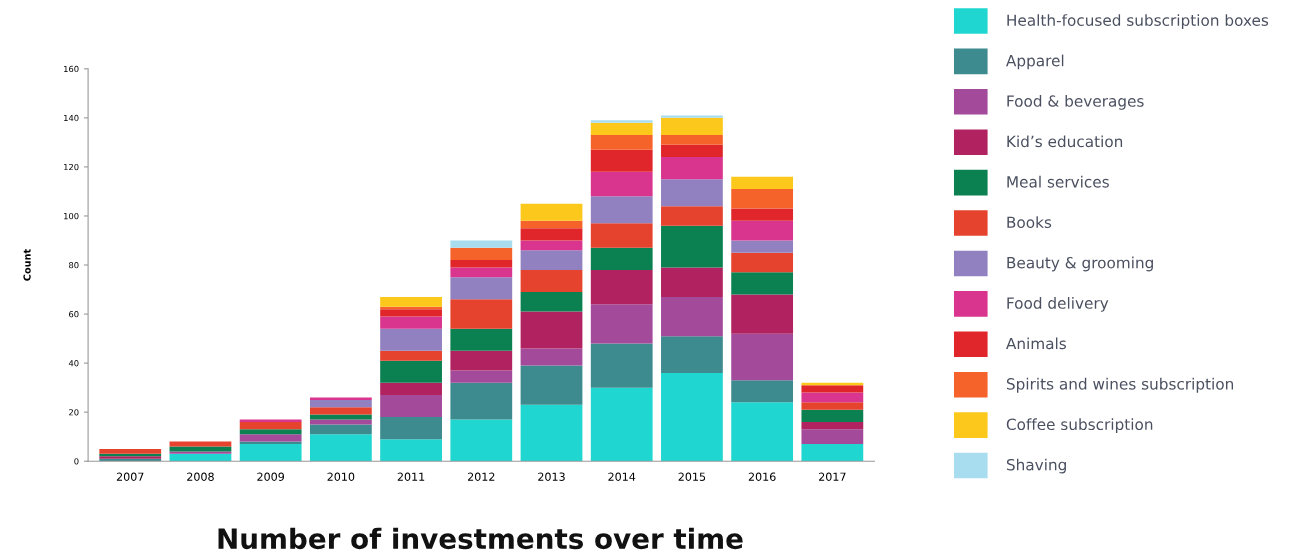 This screenshot has width=1315, height=555. I want to click on y-tick-label: 0, so click(76, 461).